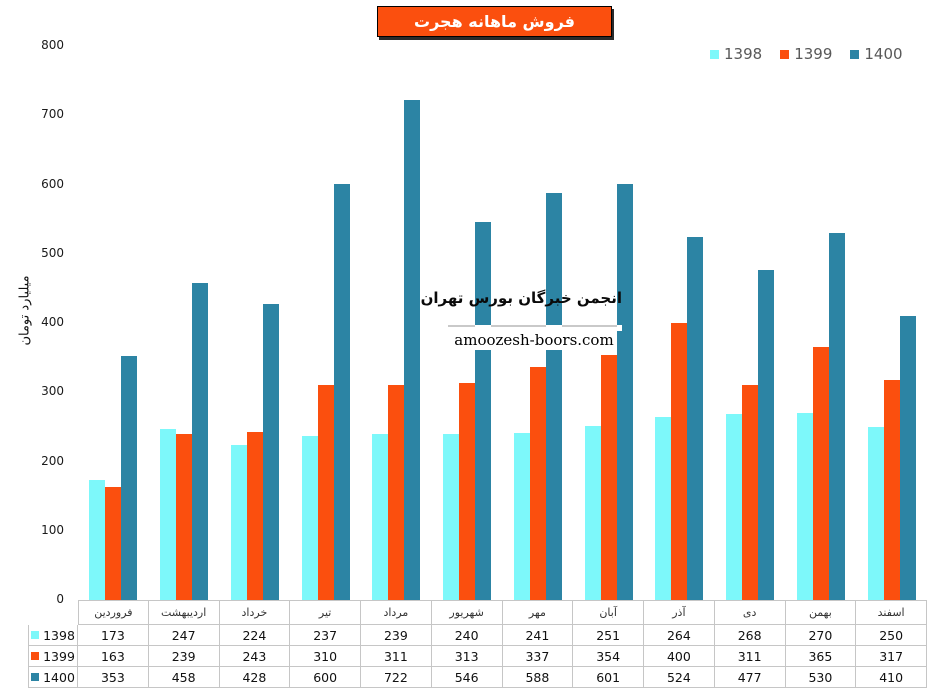  I want to click on table-value-cell: 251, so click(608, 635).